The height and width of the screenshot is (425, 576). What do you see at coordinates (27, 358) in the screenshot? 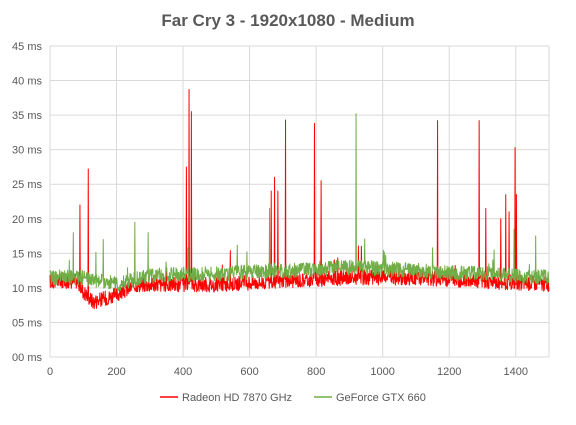
I see `y-tick-label: 00 ms` at bounding box center [27, 358].